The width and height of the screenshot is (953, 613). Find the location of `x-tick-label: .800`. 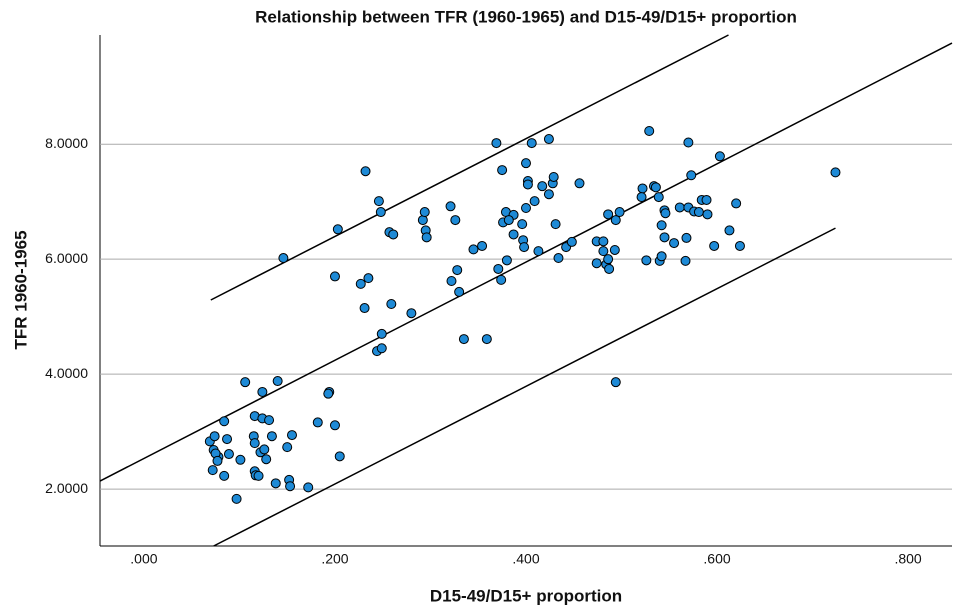

x-tick-label: .800 is located at coordinates (907, 559).